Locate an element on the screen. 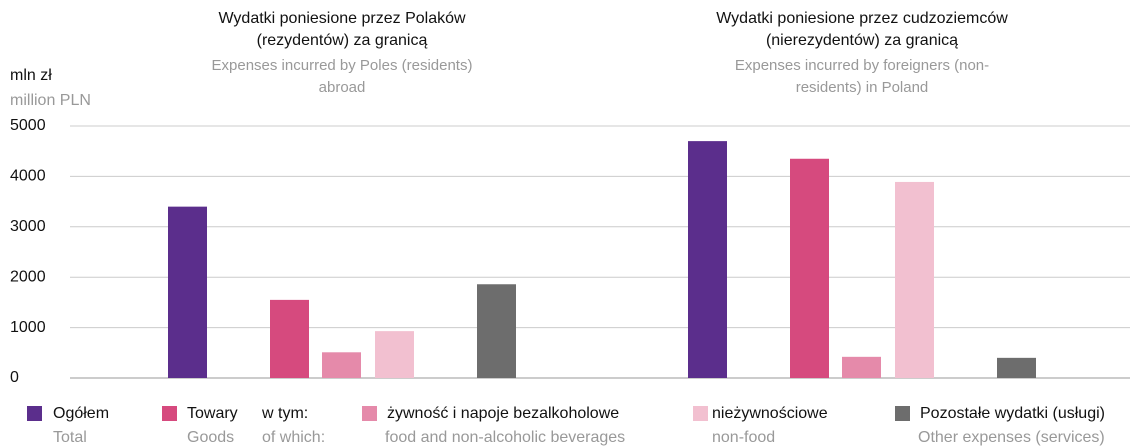 Image resolution: width=1145 pixels, height=448 pixels. y-tick-label: 0 is located at coordinates (14, 377).